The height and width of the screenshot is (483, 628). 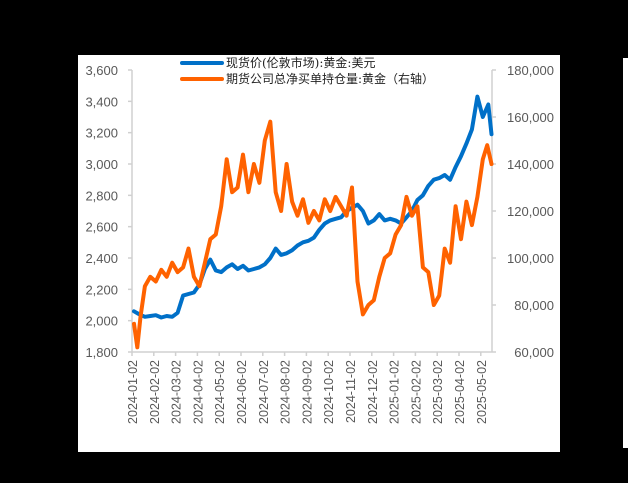 I want to click on right-axis-tick-label: 100,000, so click(x=530, y=258).